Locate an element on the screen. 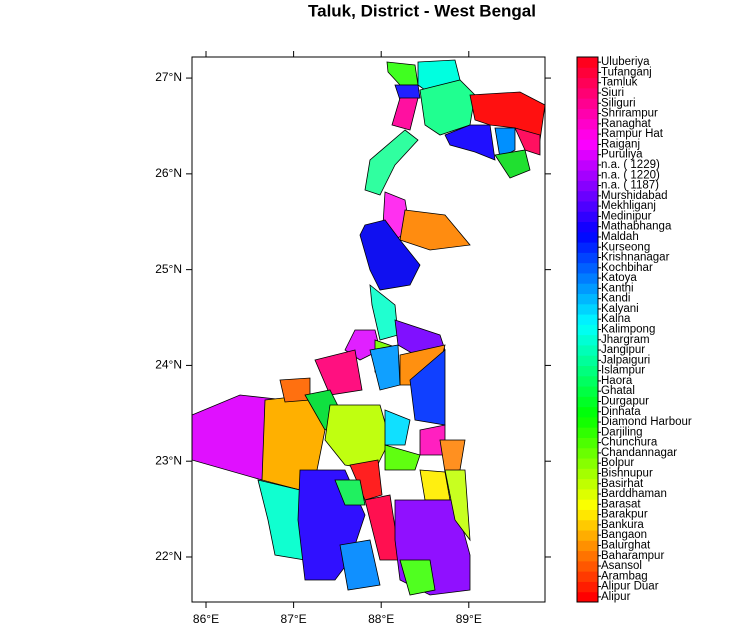 The height and width of the screenshot is (638, 735). legend-label: Krishnanagar is located at coordinates (635, 258).